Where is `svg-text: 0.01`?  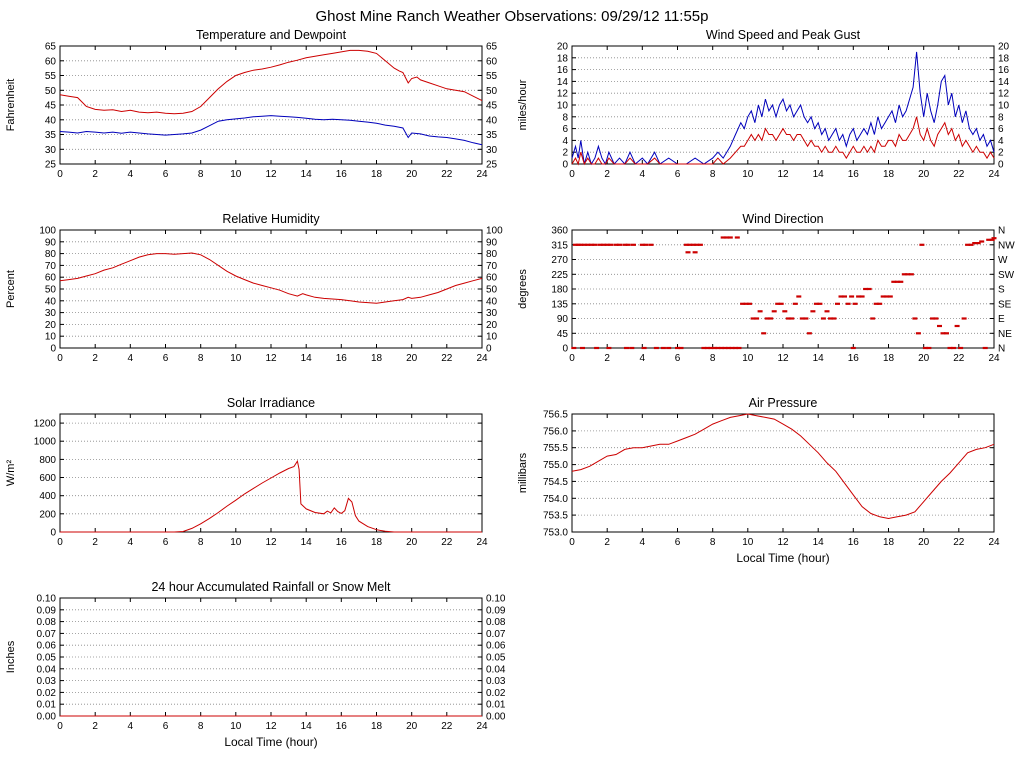 svg-text: 0.01 is located at coordinates (496, 705).